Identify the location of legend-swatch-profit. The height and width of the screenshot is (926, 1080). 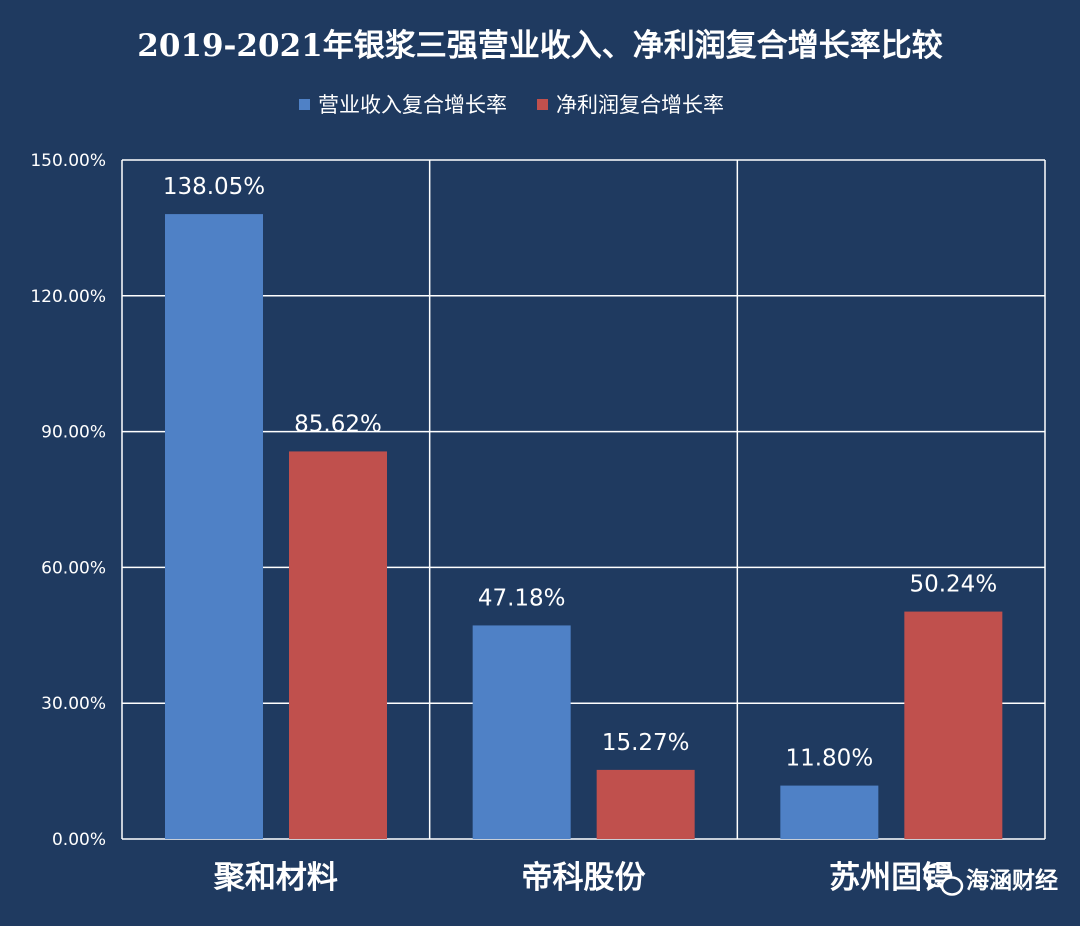
(542, 104).